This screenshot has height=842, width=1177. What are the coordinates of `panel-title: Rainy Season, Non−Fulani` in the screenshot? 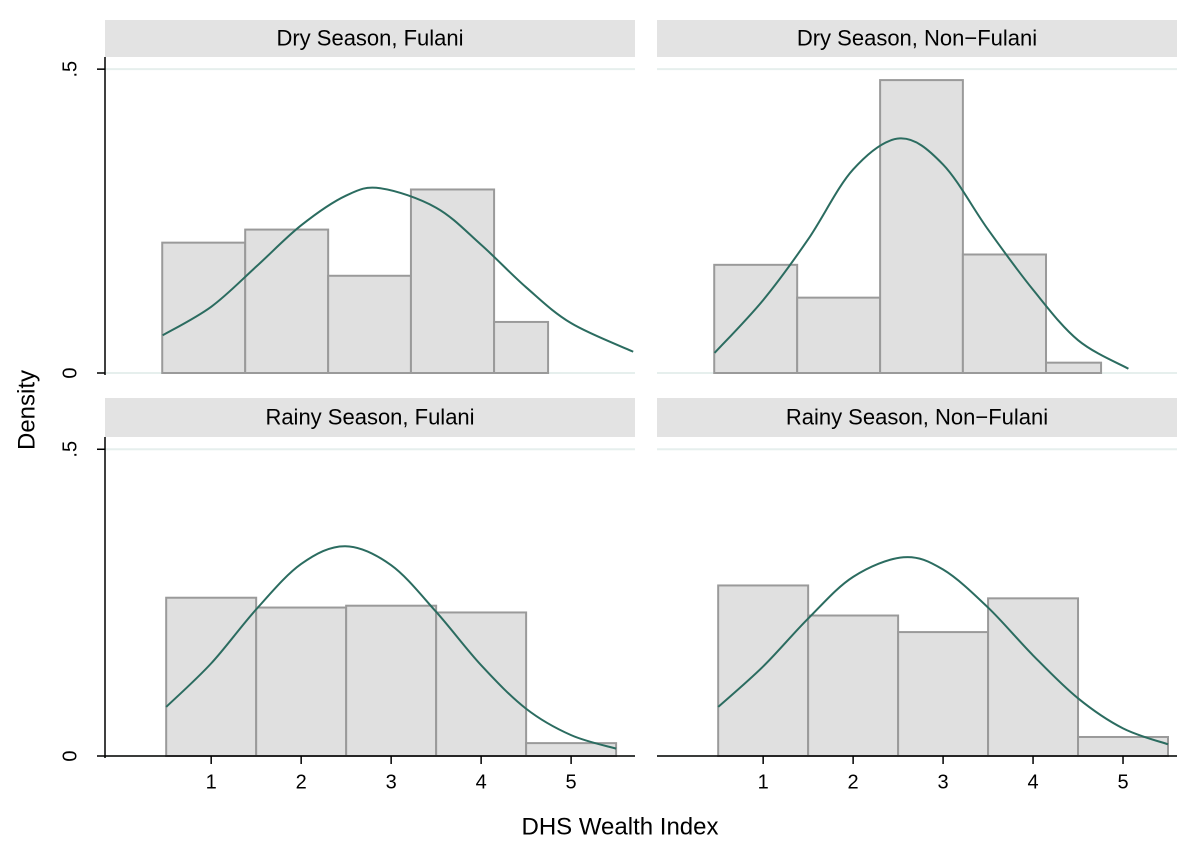 It's located at (917, 416).